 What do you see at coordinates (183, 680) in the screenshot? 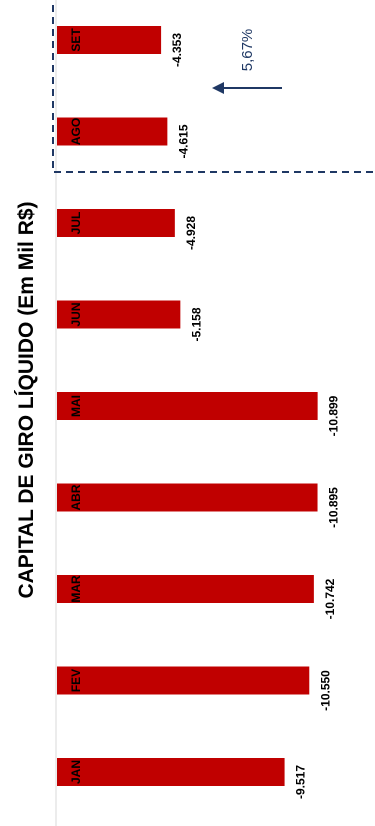
I see `bar-fev` at bounding box center [183, 680].